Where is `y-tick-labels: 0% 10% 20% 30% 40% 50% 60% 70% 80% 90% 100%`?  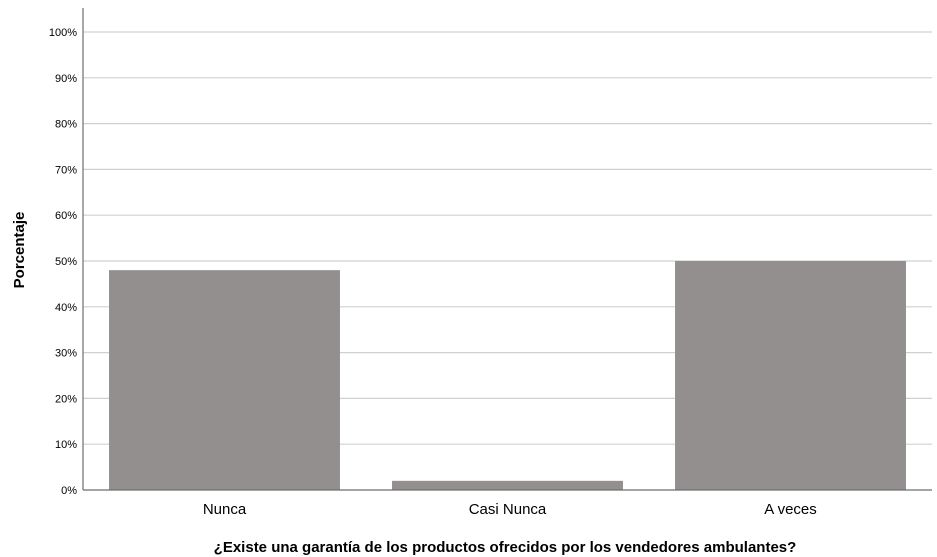 y-tick-labels: 0% 10% 20% 30% 40% 50% 60% 70% 80% 90% 100% is located at coordinates (63, 262).